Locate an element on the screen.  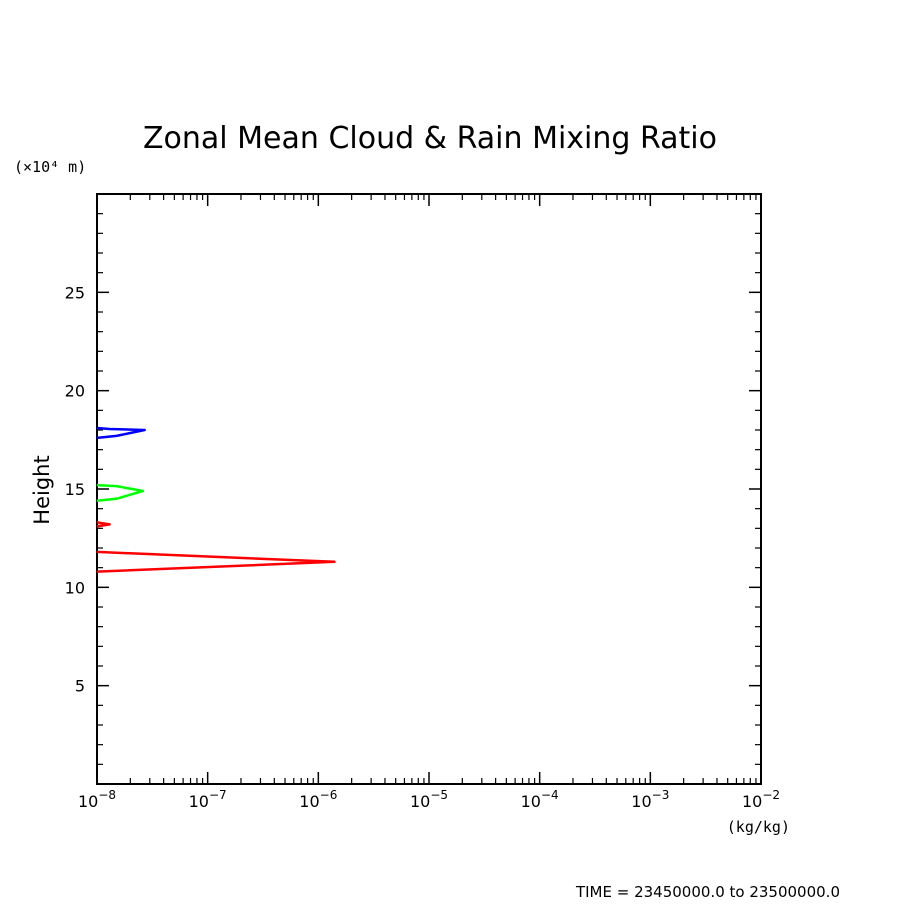
y-axis-label: Height is located at coordinates (42, 489).